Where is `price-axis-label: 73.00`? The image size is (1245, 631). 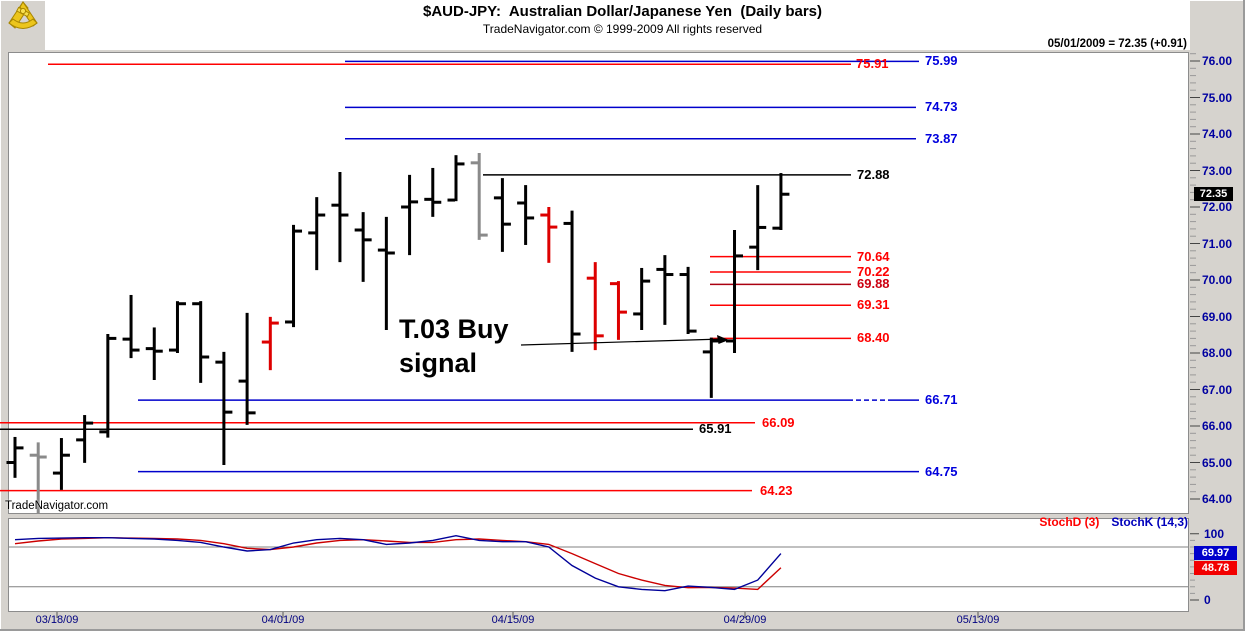
price-axis-label: 73.00 is located at coordinates (1217, 170).